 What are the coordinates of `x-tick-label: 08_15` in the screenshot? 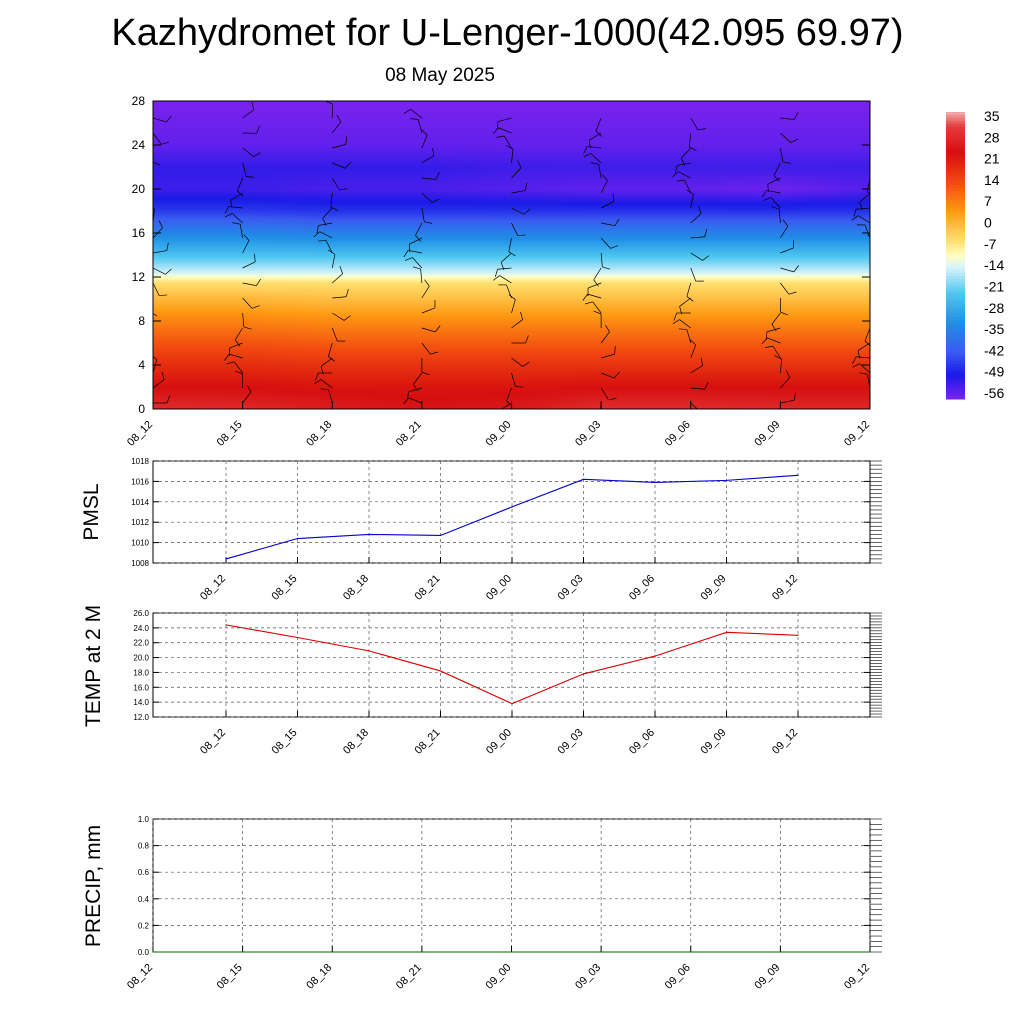 It's located at (230, 434).